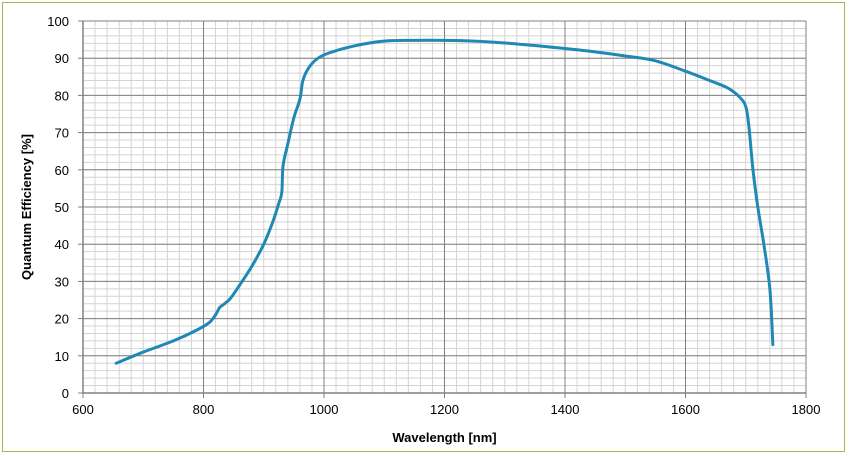 This screenshot has width=849, height=456. I want to click on x-tick-label: 1800, so click(806, 409).